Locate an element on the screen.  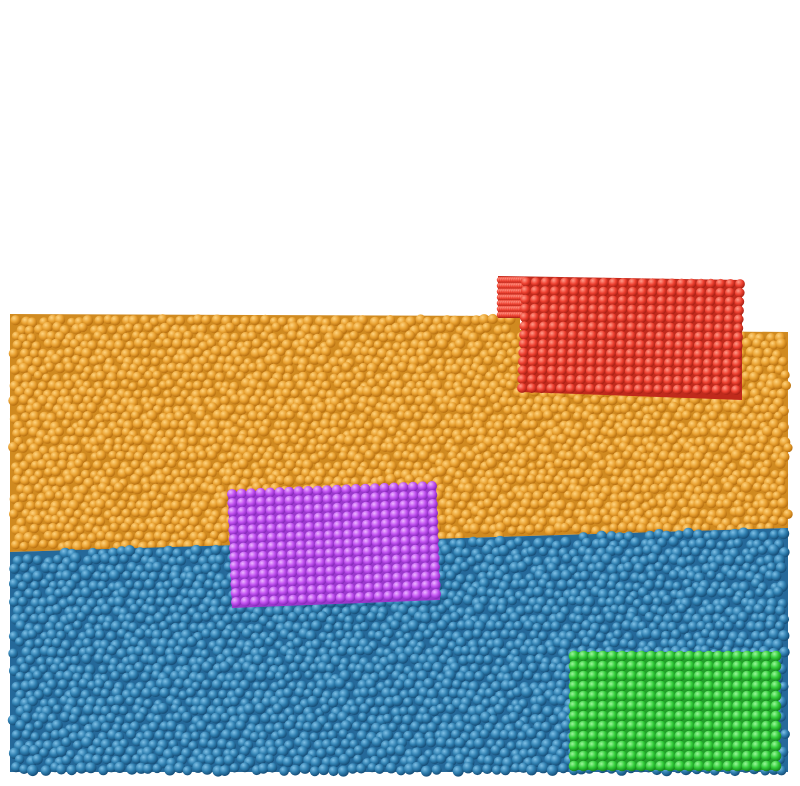
red-block is located at coordinates (620, 338).